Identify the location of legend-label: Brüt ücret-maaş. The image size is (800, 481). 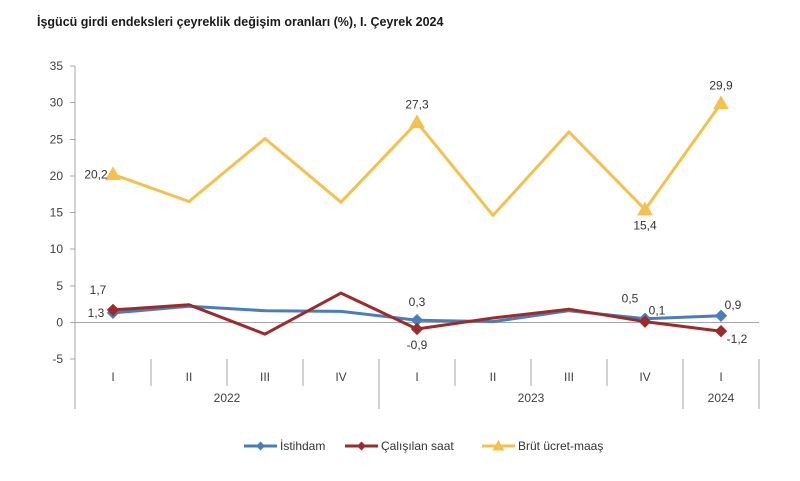
(560, 446).